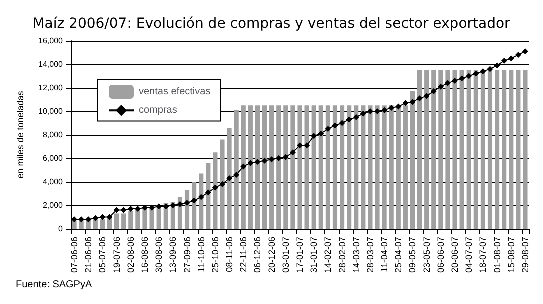 The image size is (543, 304). What do you see at coordinates (455, 255) in the screenshot?
I see `x-tick-label: 20-06-07` at bounding box center [455, 255].